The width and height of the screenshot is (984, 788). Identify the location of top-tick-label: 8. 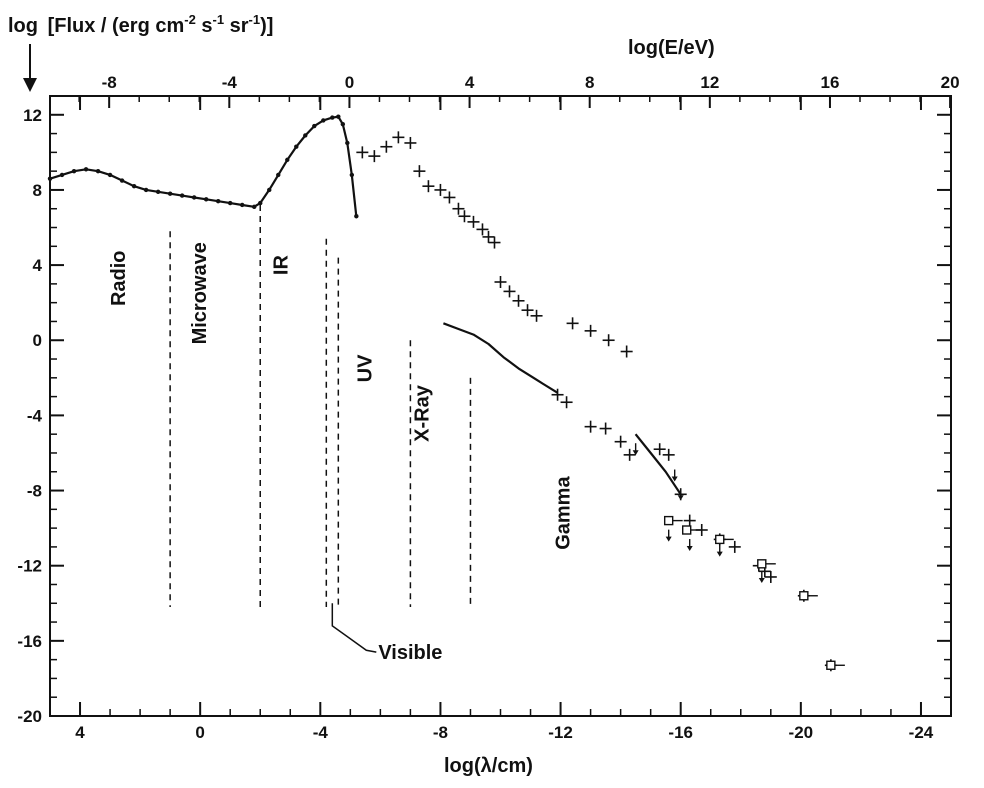
(589, 82).